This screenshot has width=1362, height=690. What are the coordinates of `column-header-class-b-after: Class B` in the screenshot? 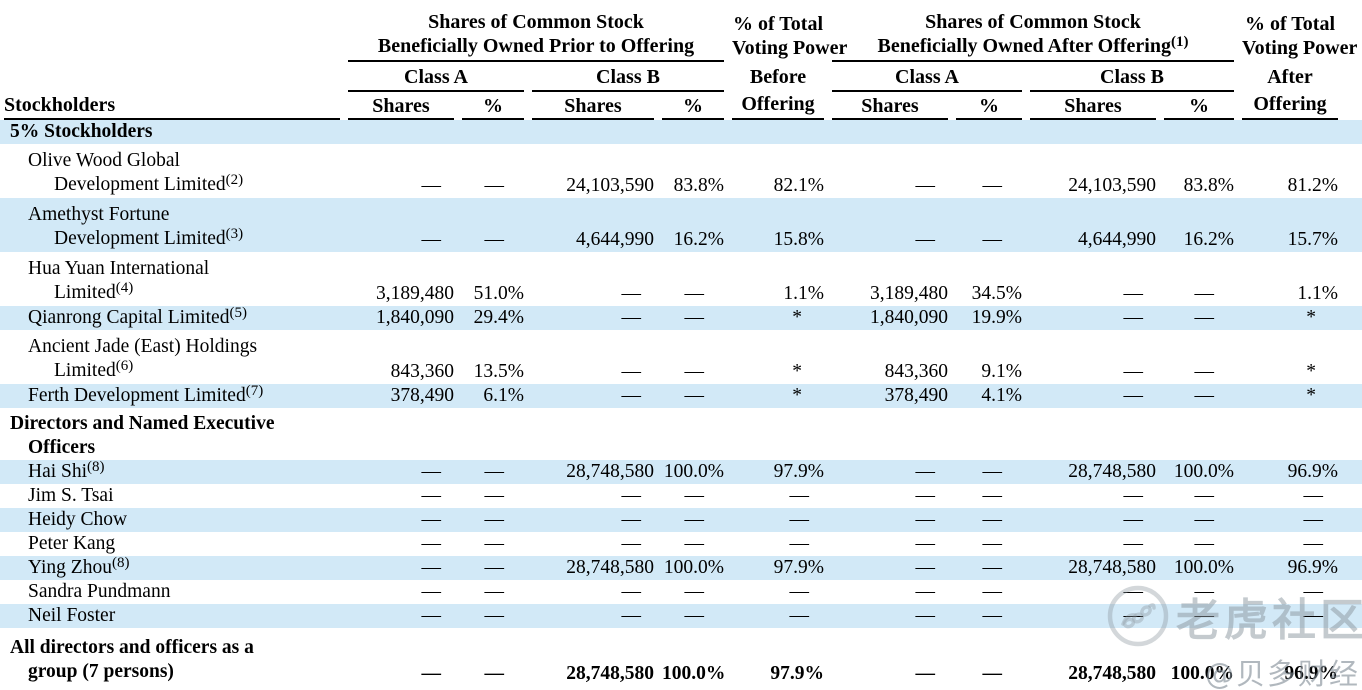 It's located at (1132, 77).